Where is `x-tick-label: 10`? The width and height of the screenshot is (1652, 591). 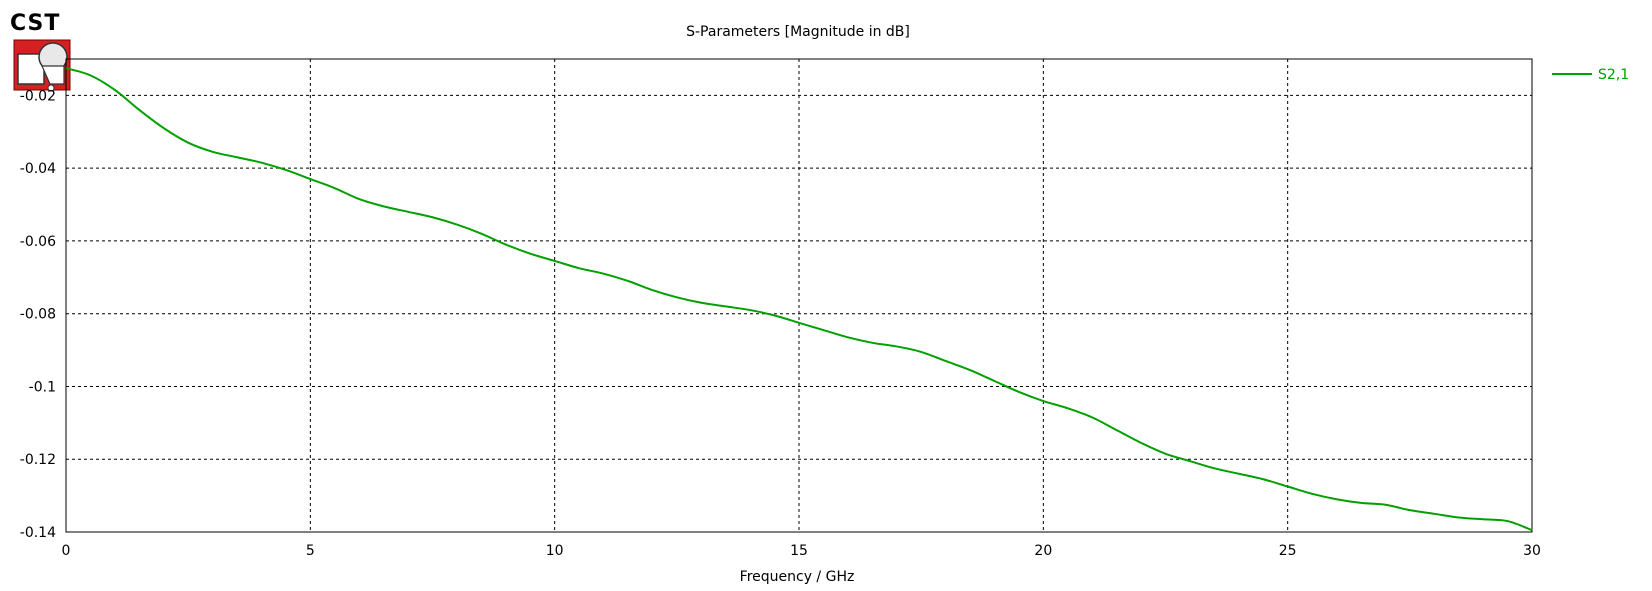 x-tick-label: 10 is located at coordinates (555, 551).